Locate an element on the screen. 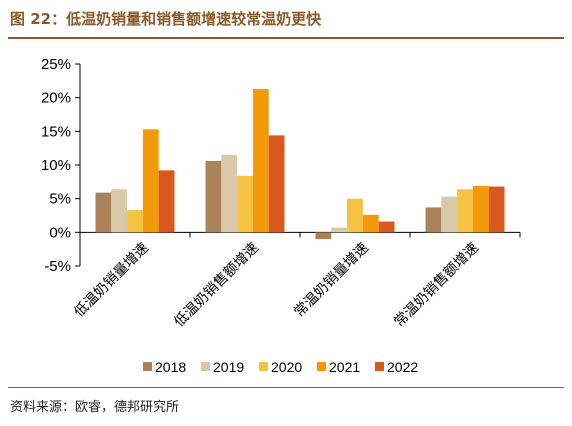  y-tick-label: 15% is located at coordinates (56, 131).